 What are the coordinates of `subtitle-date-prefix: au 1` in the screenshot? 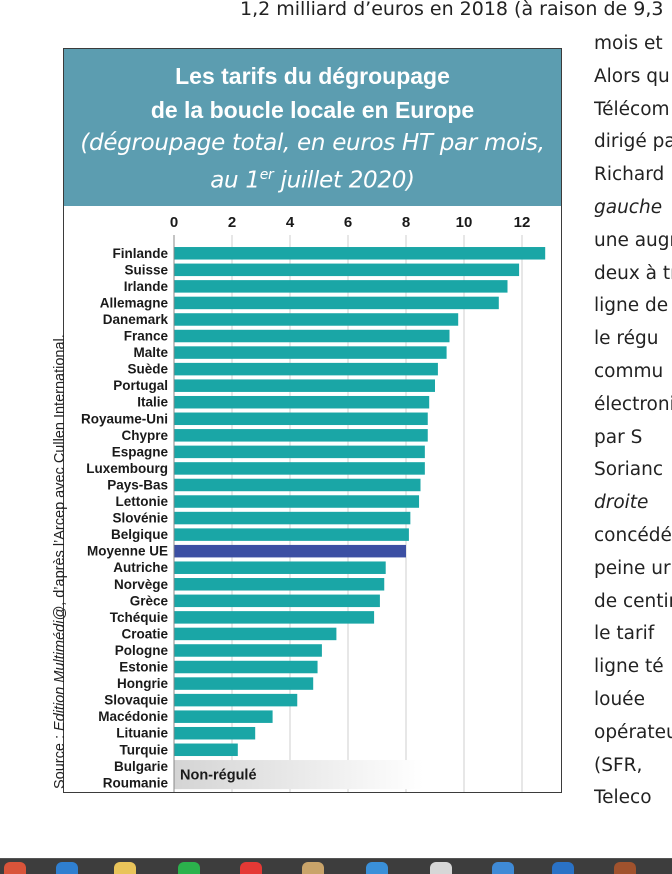 It's located at (235, 180).